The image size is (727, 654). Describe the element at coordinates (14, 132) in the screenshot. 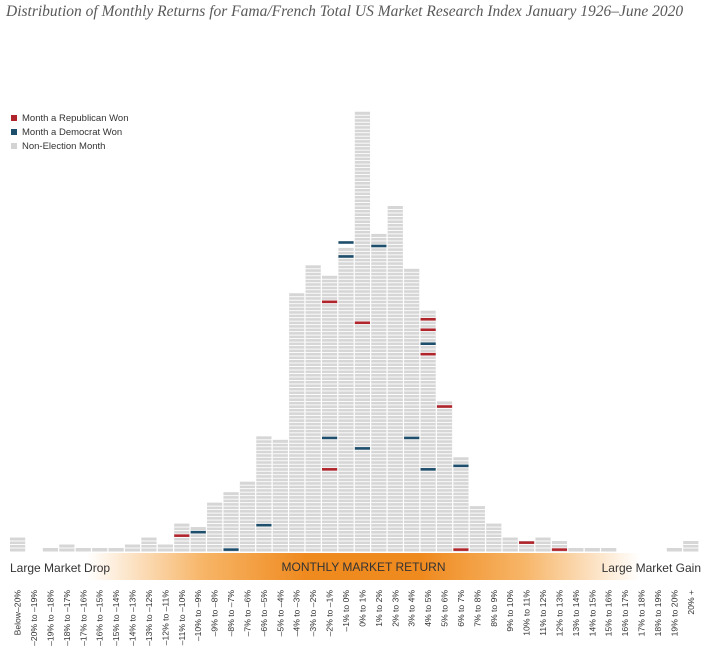

I see `legend-swatch-democrat` at that location.